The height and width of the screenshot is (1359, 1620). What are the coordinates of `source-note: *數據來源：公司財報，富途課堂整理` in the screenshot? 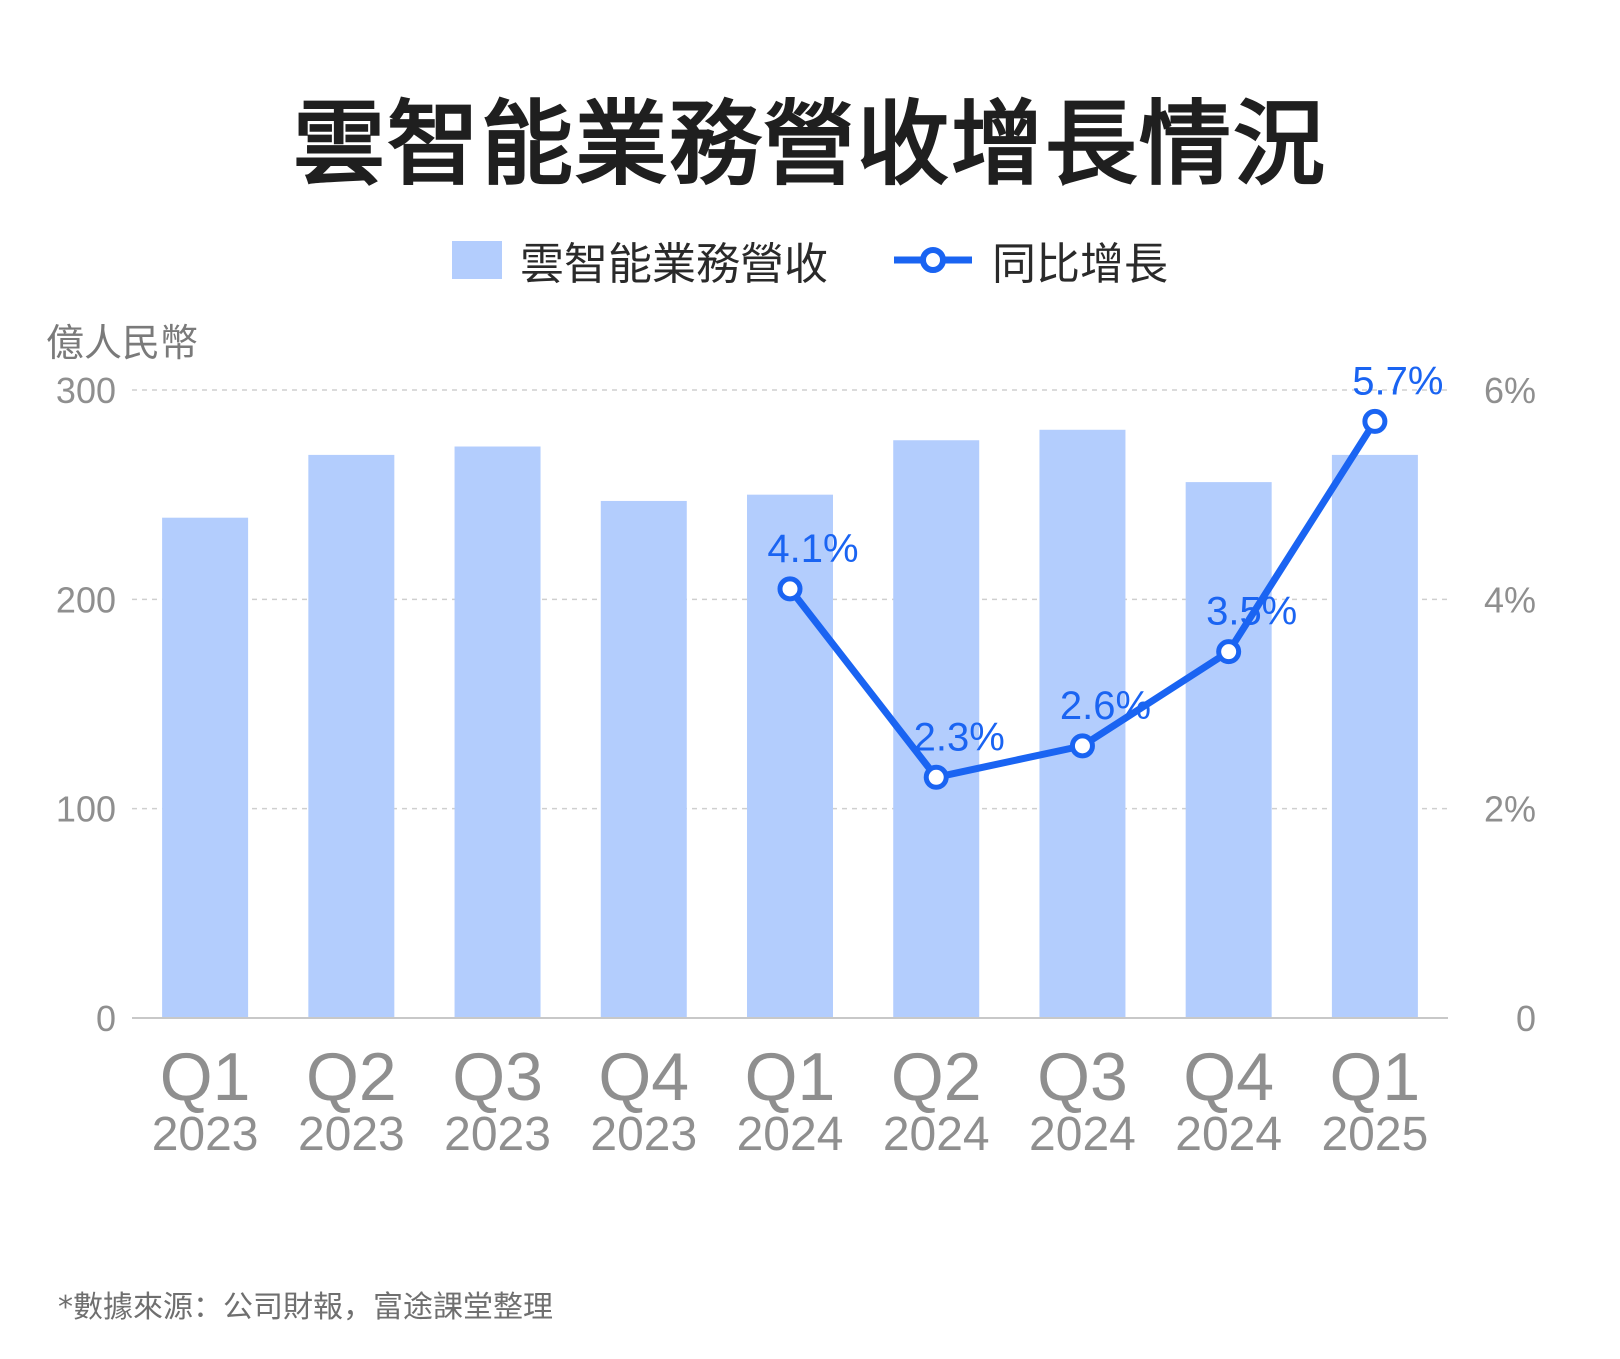 It's located at (305, 1307).